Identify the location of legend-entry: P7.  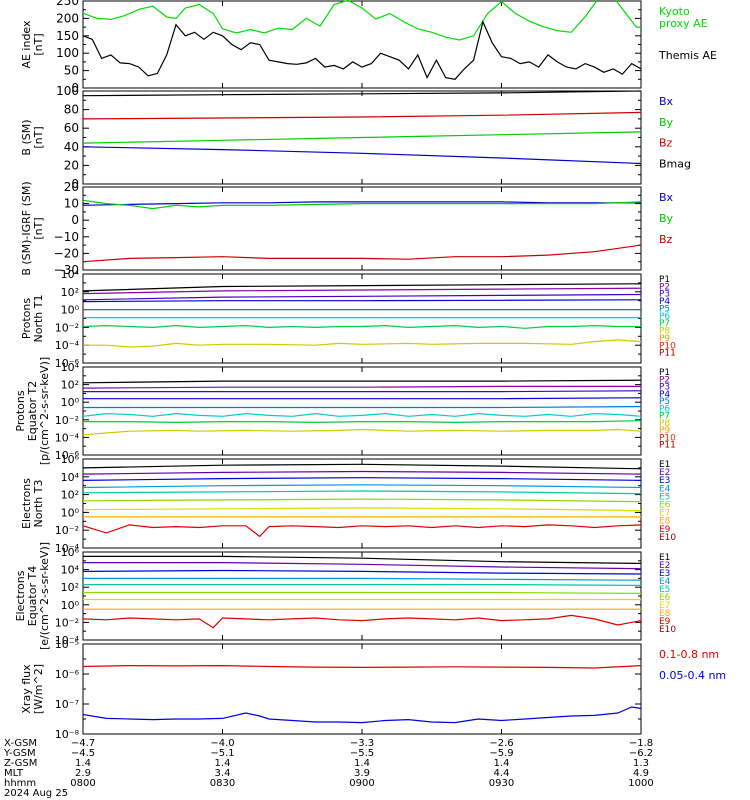
(664, 417).